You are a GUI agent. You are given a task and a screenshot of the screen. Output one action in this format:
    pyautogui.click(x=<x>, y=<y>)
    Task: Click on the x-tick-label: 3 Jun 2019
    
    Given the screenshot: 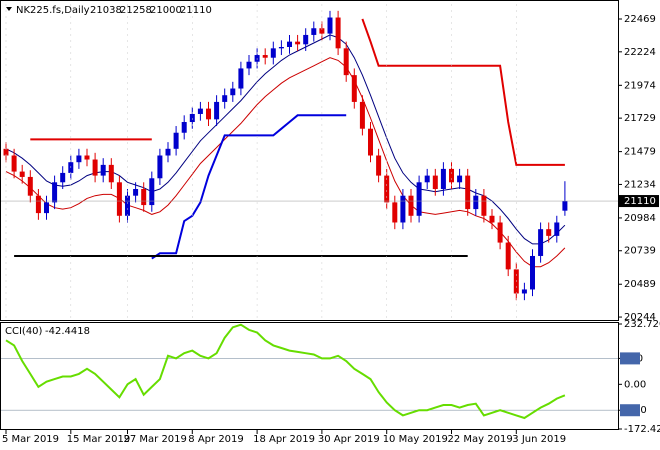 What is the action you would take?
    pyautogui.click(x=539, y=439)
    